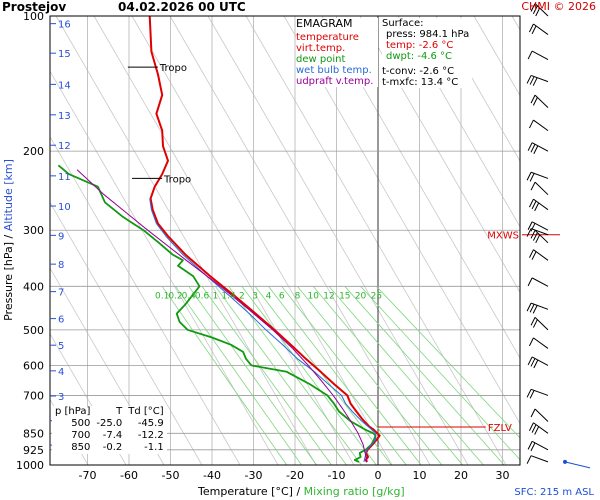  What do you see at coordinates (378, 475) in the screenshot?
I see `x-tick-label: 0` at bounding box center [378, 475].